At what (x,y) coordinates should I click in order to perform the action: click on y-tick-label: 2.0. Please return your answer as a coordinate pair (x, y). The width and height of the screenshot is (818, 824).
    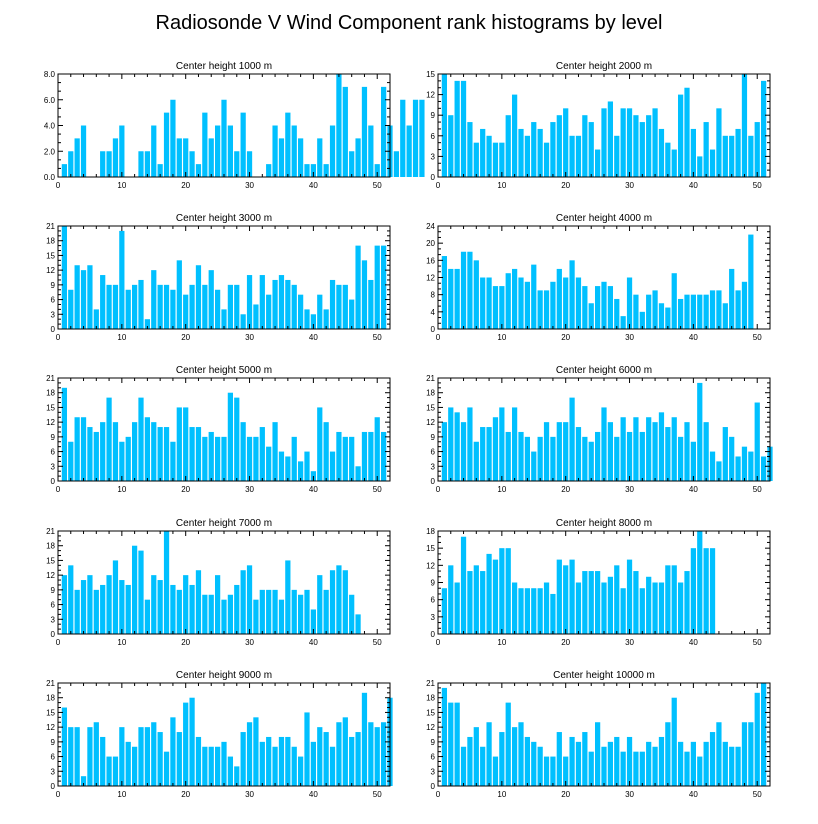
    Looking at the image, I should click on (50, 151).